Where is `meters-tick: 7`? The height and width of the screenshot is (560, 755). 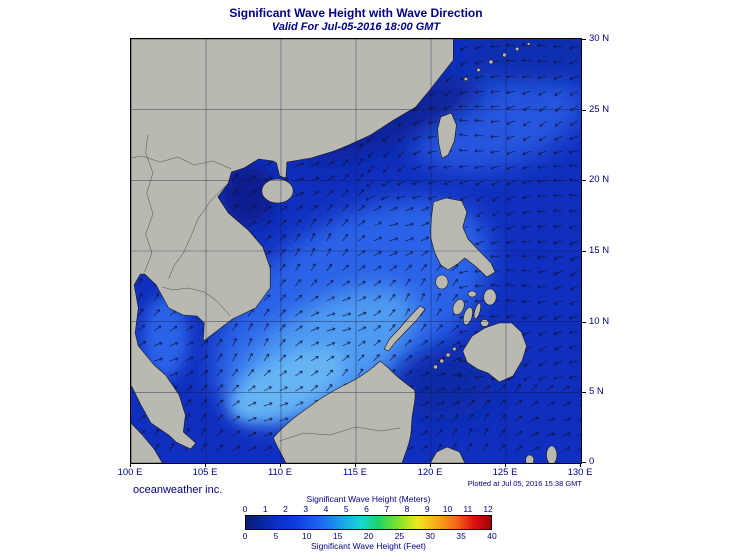
meters-tick: 7 is located at coordinates (387, 509).